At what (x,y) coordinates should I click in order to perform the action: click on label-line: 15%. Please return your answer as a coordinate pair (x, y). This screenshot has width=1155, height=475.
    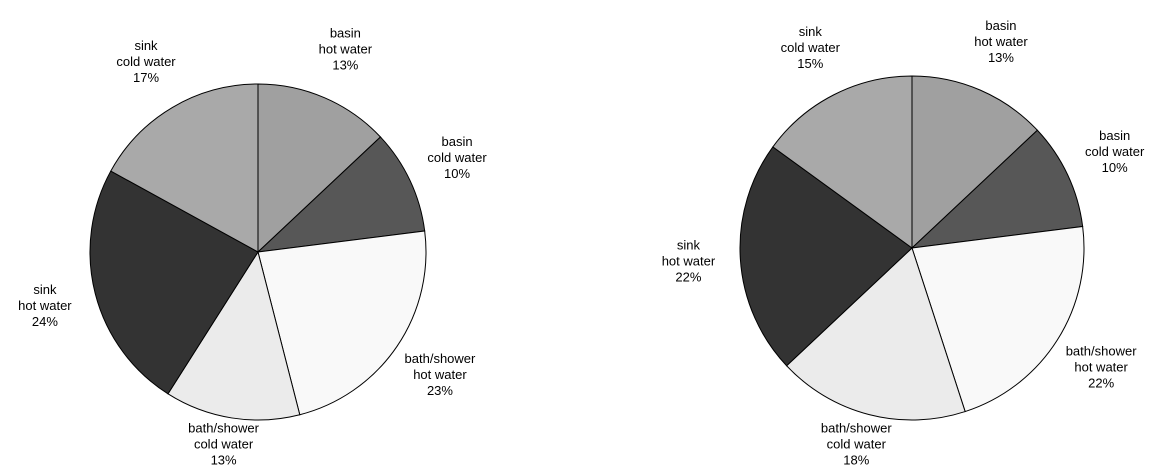
    Looking at the image, I should click on (810, 63).